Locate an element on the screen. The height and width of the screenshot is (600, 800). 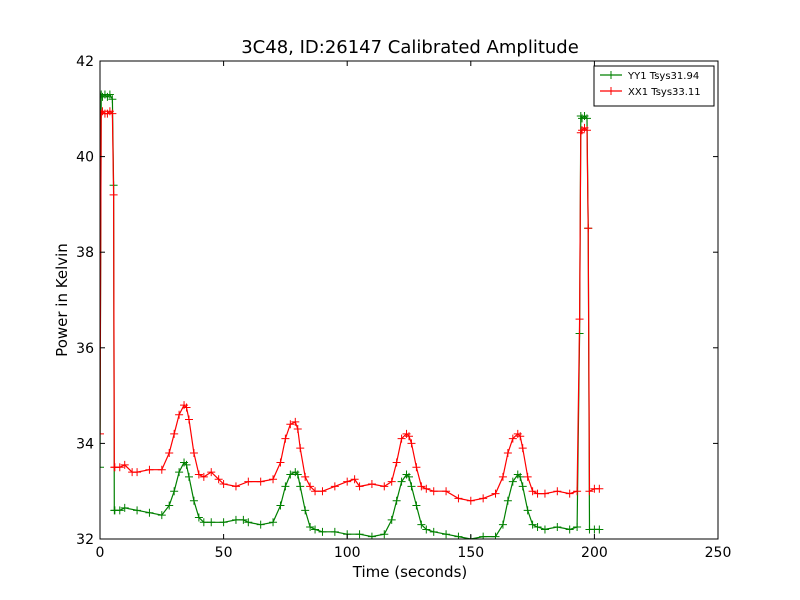
legend-box is located at coordinates (654, 86).